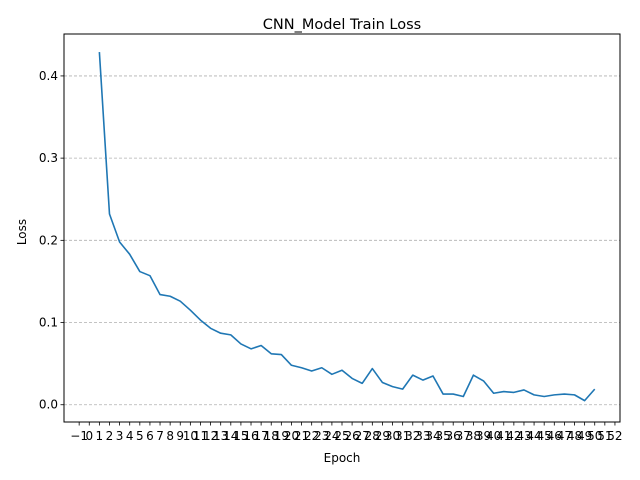  What do you see at coordinates (412, 436) in the screenshot?
I see `x-tick-label: 32` at bounding box center [412, 436].